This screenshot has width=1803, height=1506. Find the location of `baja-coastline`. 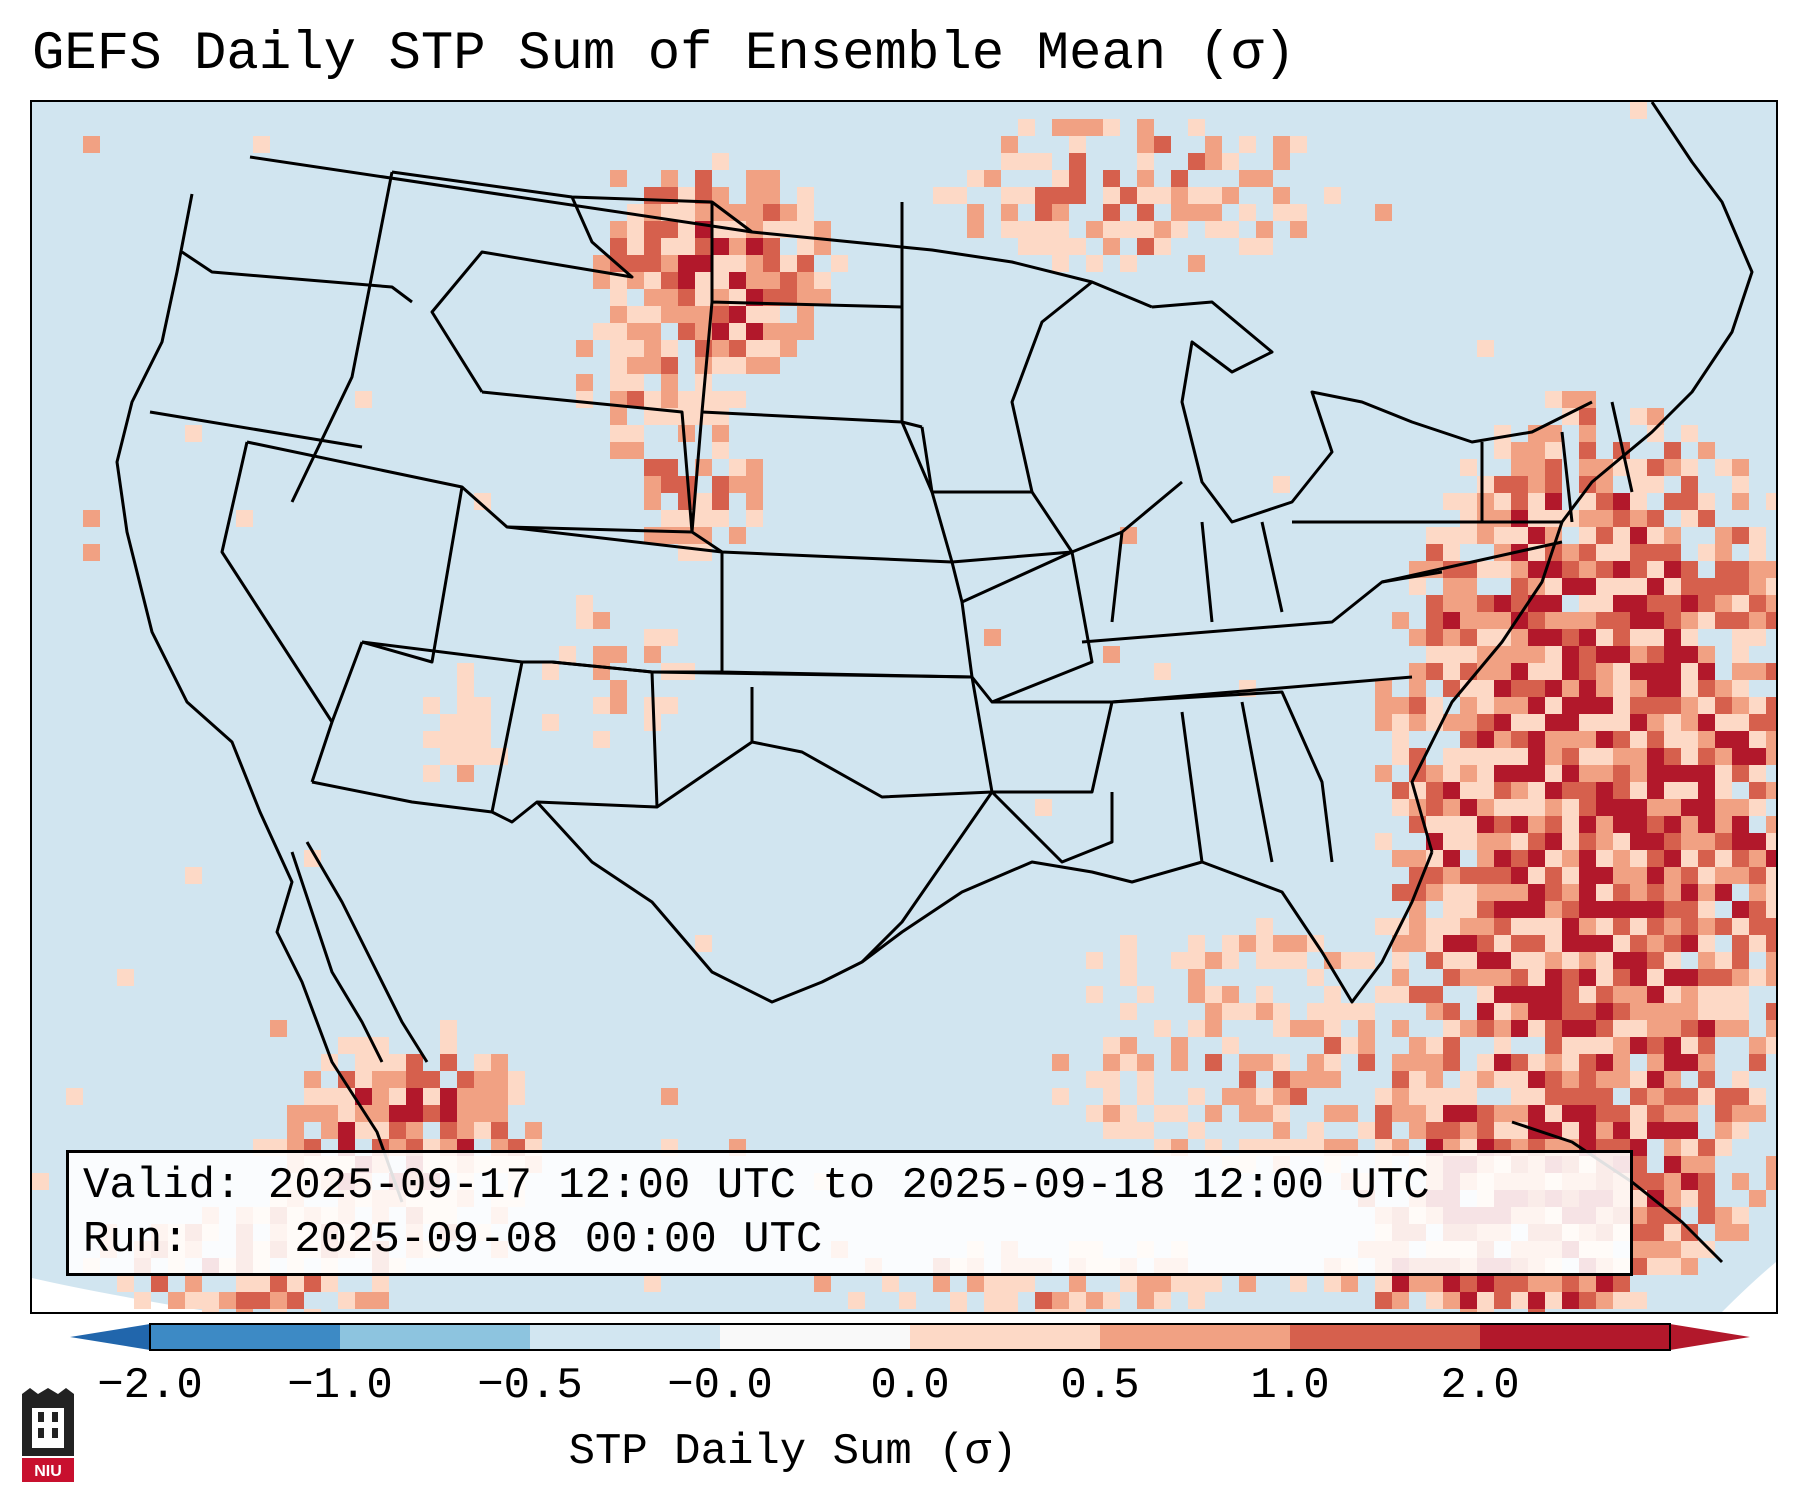

baja-coastline is located at coordinates (359, 952).